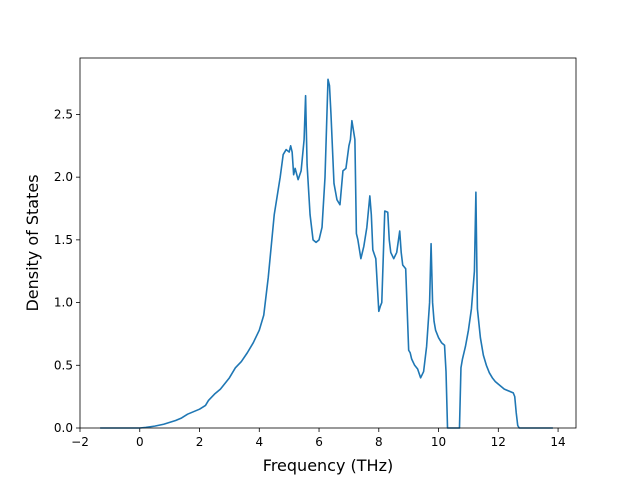 This screenshot has width=640, height=480. What do you see at coordinates (319, 442) in the screenshot?
I see `x-tick-label: 6` at bounding box center [319, 442].